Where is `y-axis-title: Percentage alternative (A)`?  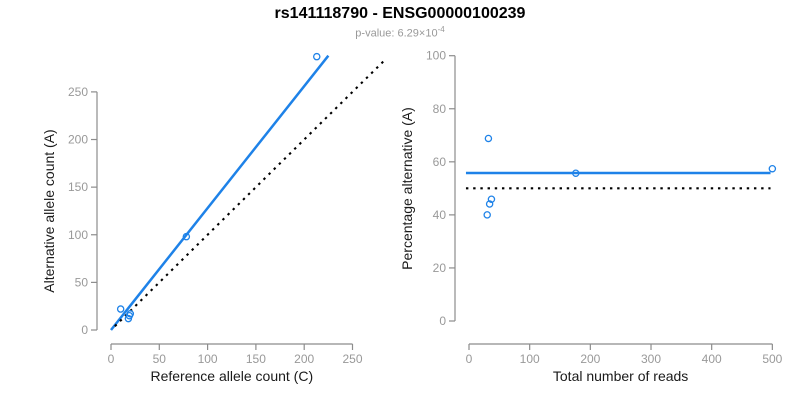
y-axis-title: Percentage alternative (A) is located at coordinates (407, 188).